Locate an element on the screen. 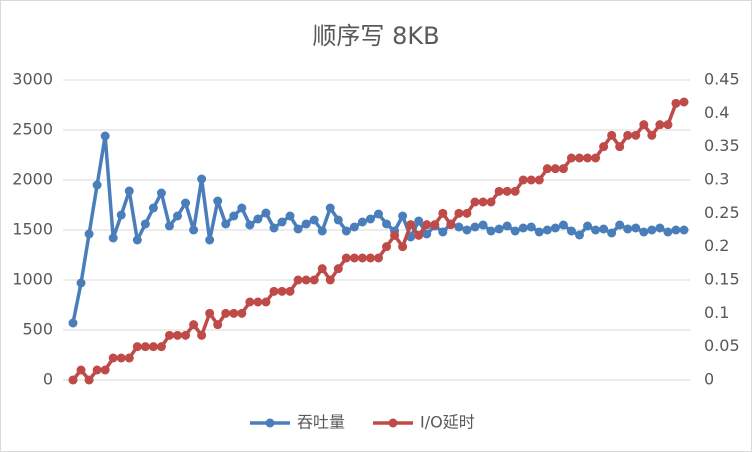 Image resolution: width=752 pixels, height=452 pixels. y2-tick-label: 0.3 is located at coordinates (716, 179).